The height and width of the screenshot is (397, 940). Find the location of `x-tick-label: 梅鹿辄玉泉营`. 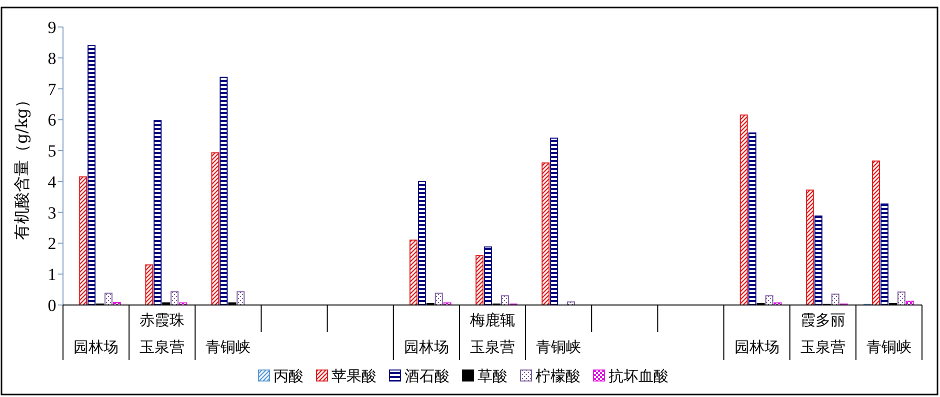

x-tick-label: 梅鹿辄玉泉营 is located at coordinates (492, 333).